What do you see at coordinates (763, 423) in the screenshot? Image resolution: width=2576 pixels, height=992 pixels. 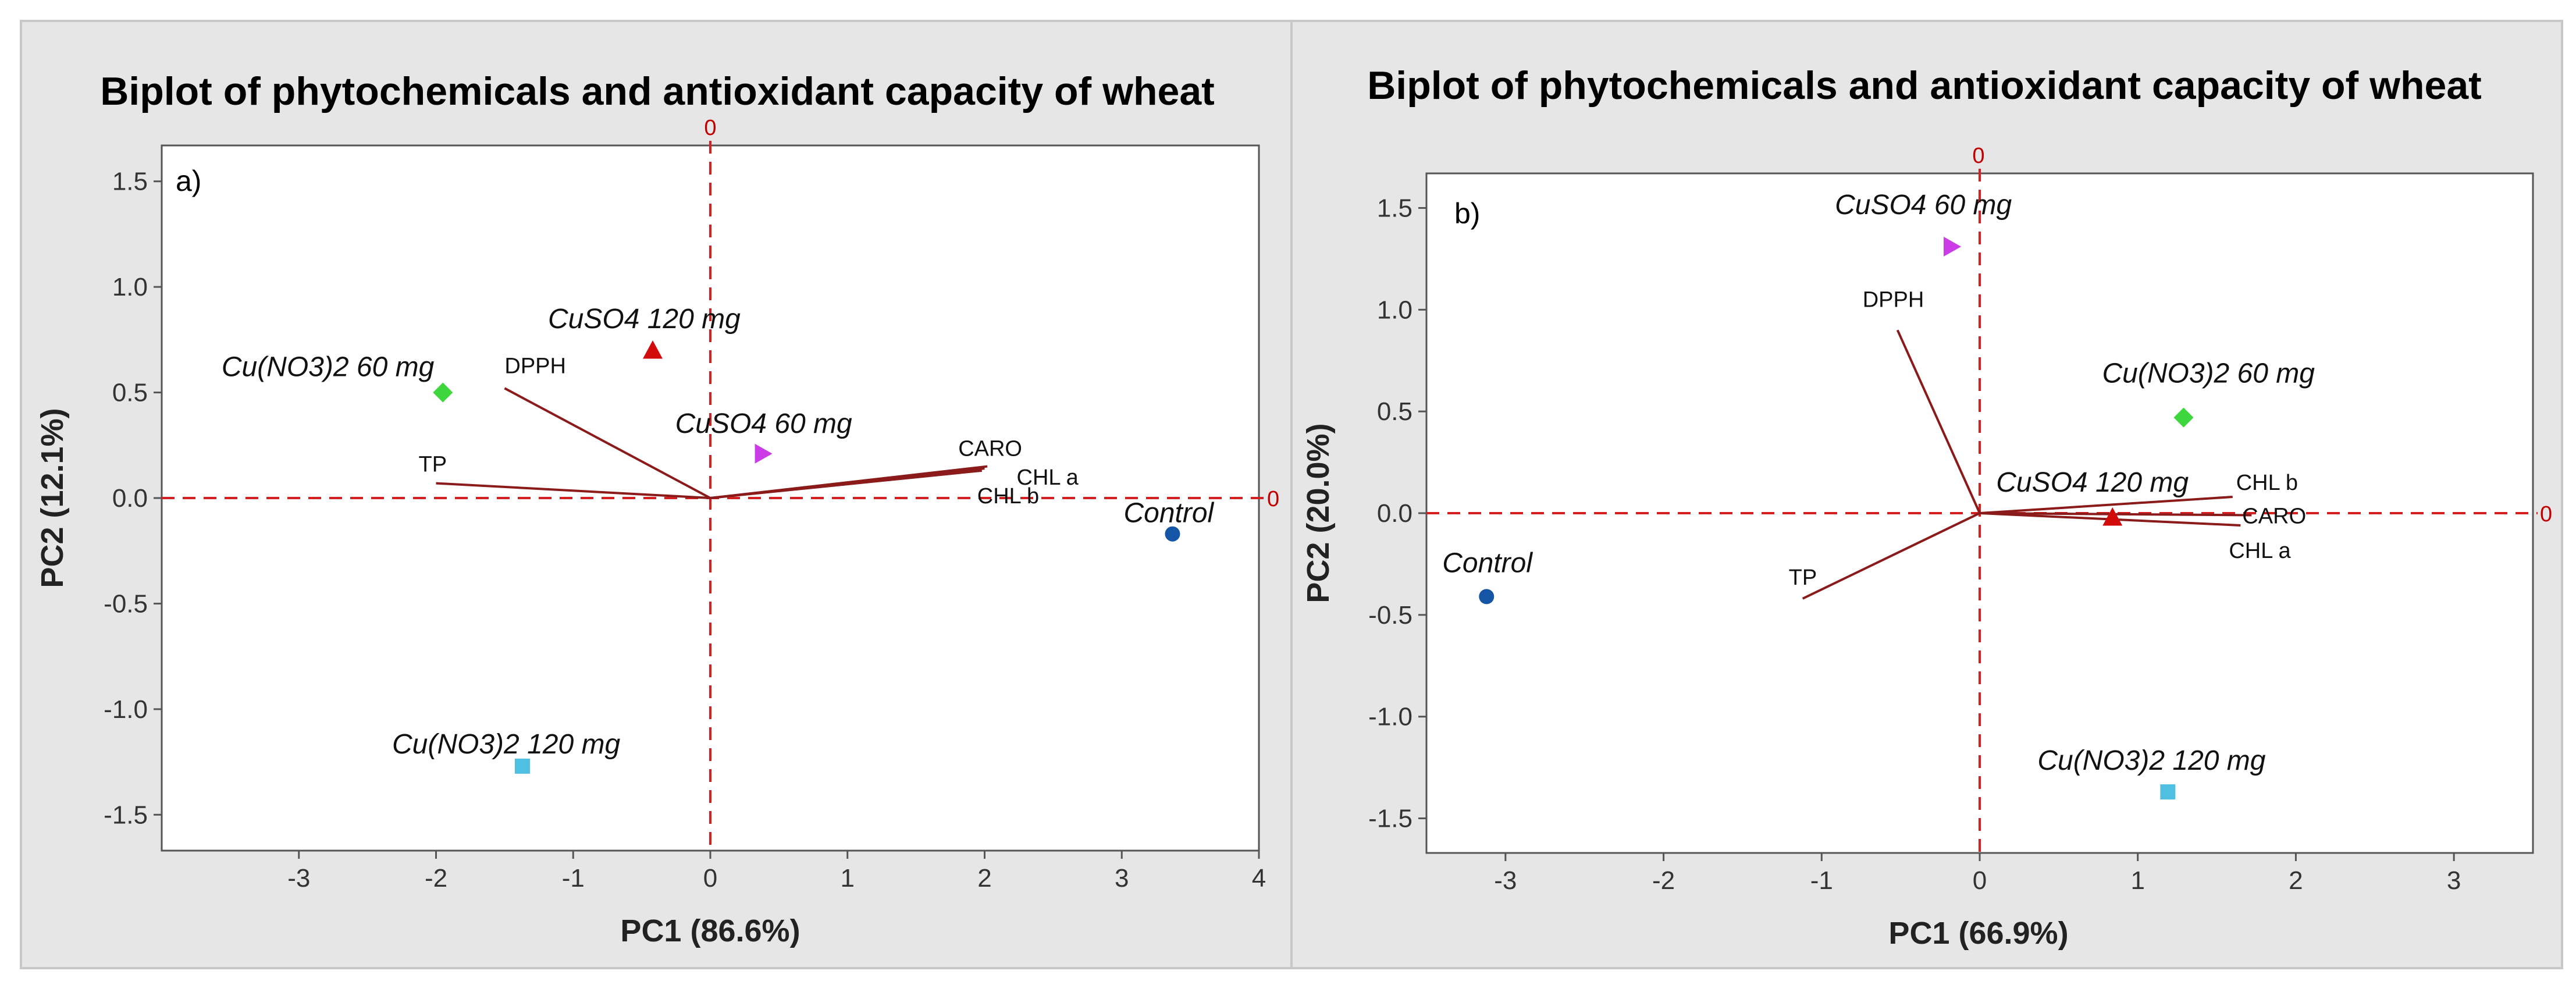 I see `panel-a-point-cuso4-60-mg-label: CuSO4 60 mg` at bounding box center [763, 423].